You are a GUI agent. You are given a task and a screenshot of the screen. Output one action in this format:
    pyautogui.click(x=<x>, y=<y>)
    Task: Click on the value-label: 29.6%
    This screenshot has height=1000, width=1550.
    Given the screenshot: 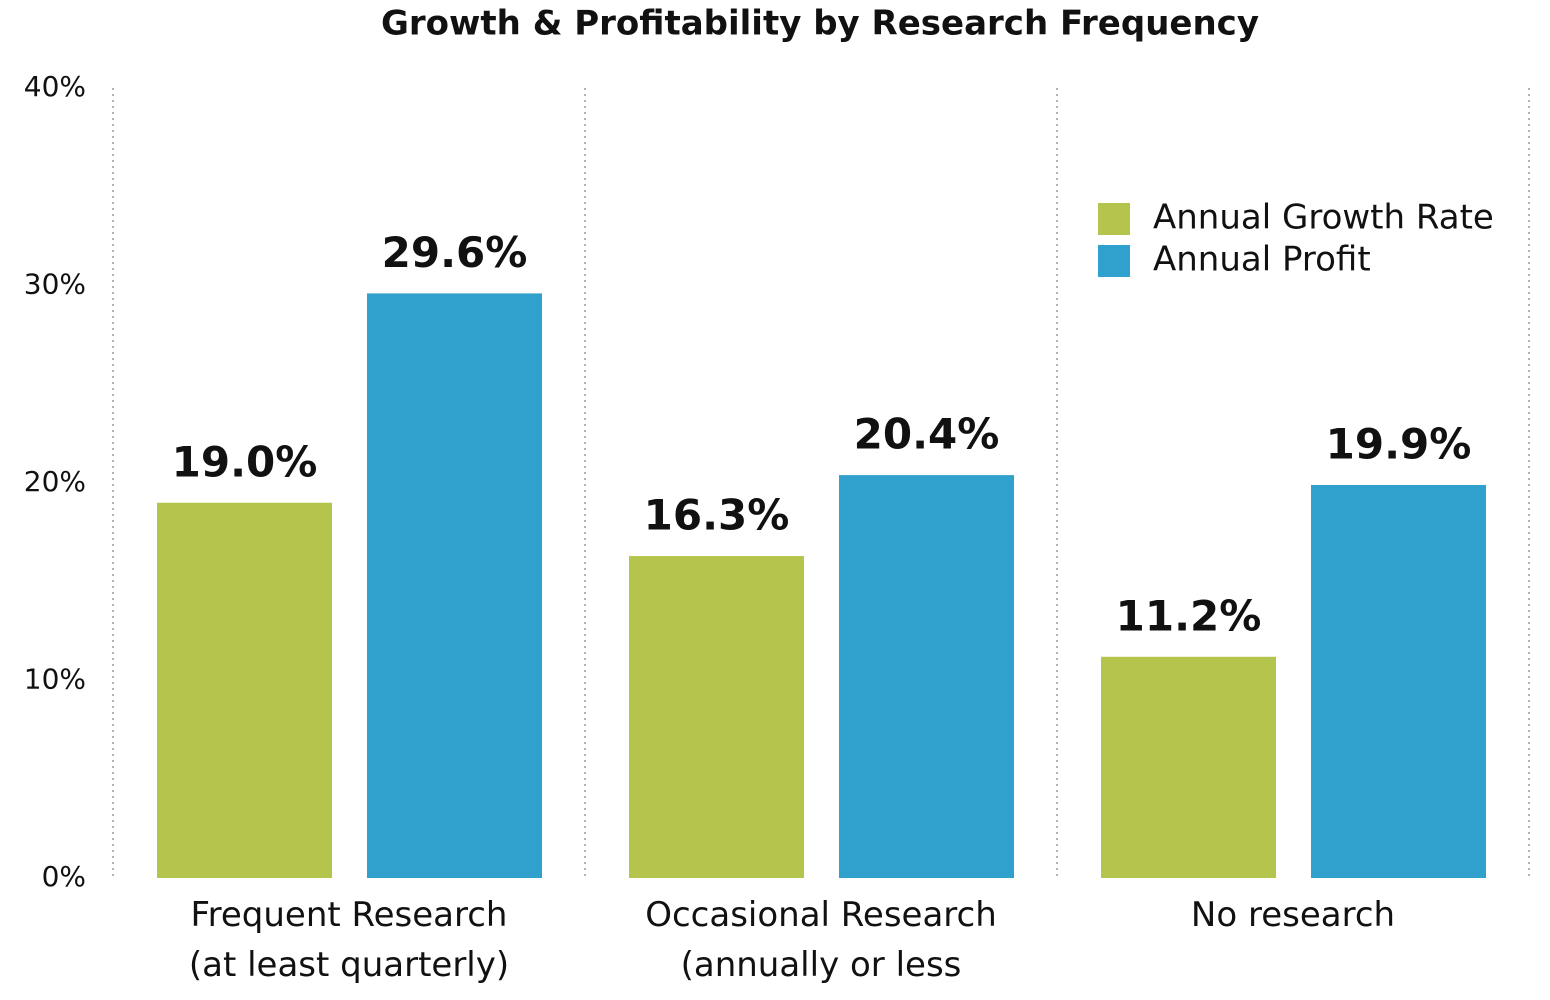 What is the action you would take?
    pyautogui.click(x=455, y=252)
    